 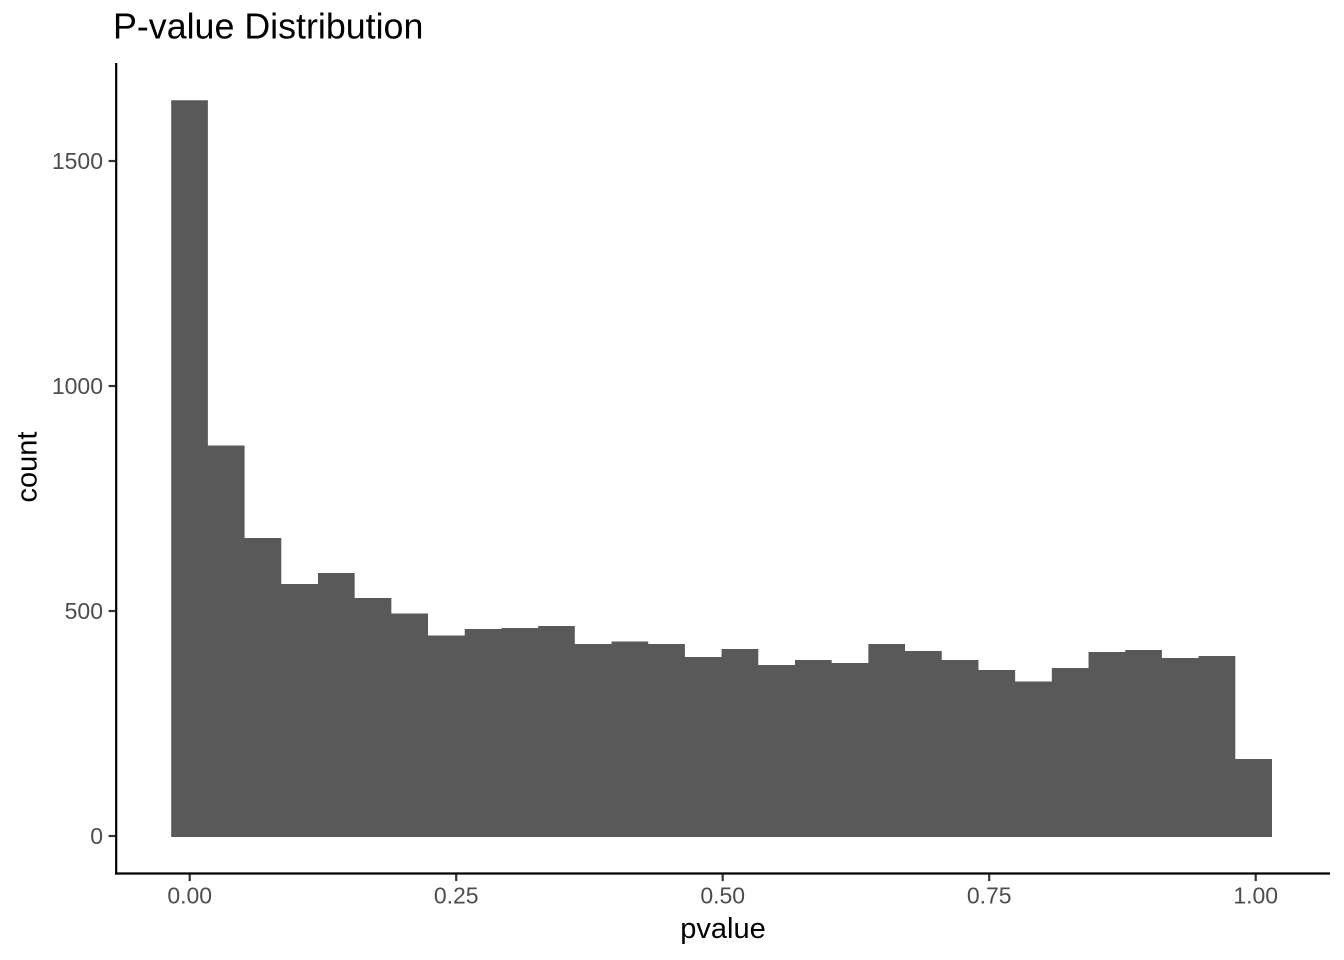 I want to click on svg-text: 0.25, so click(x=456, y=896).